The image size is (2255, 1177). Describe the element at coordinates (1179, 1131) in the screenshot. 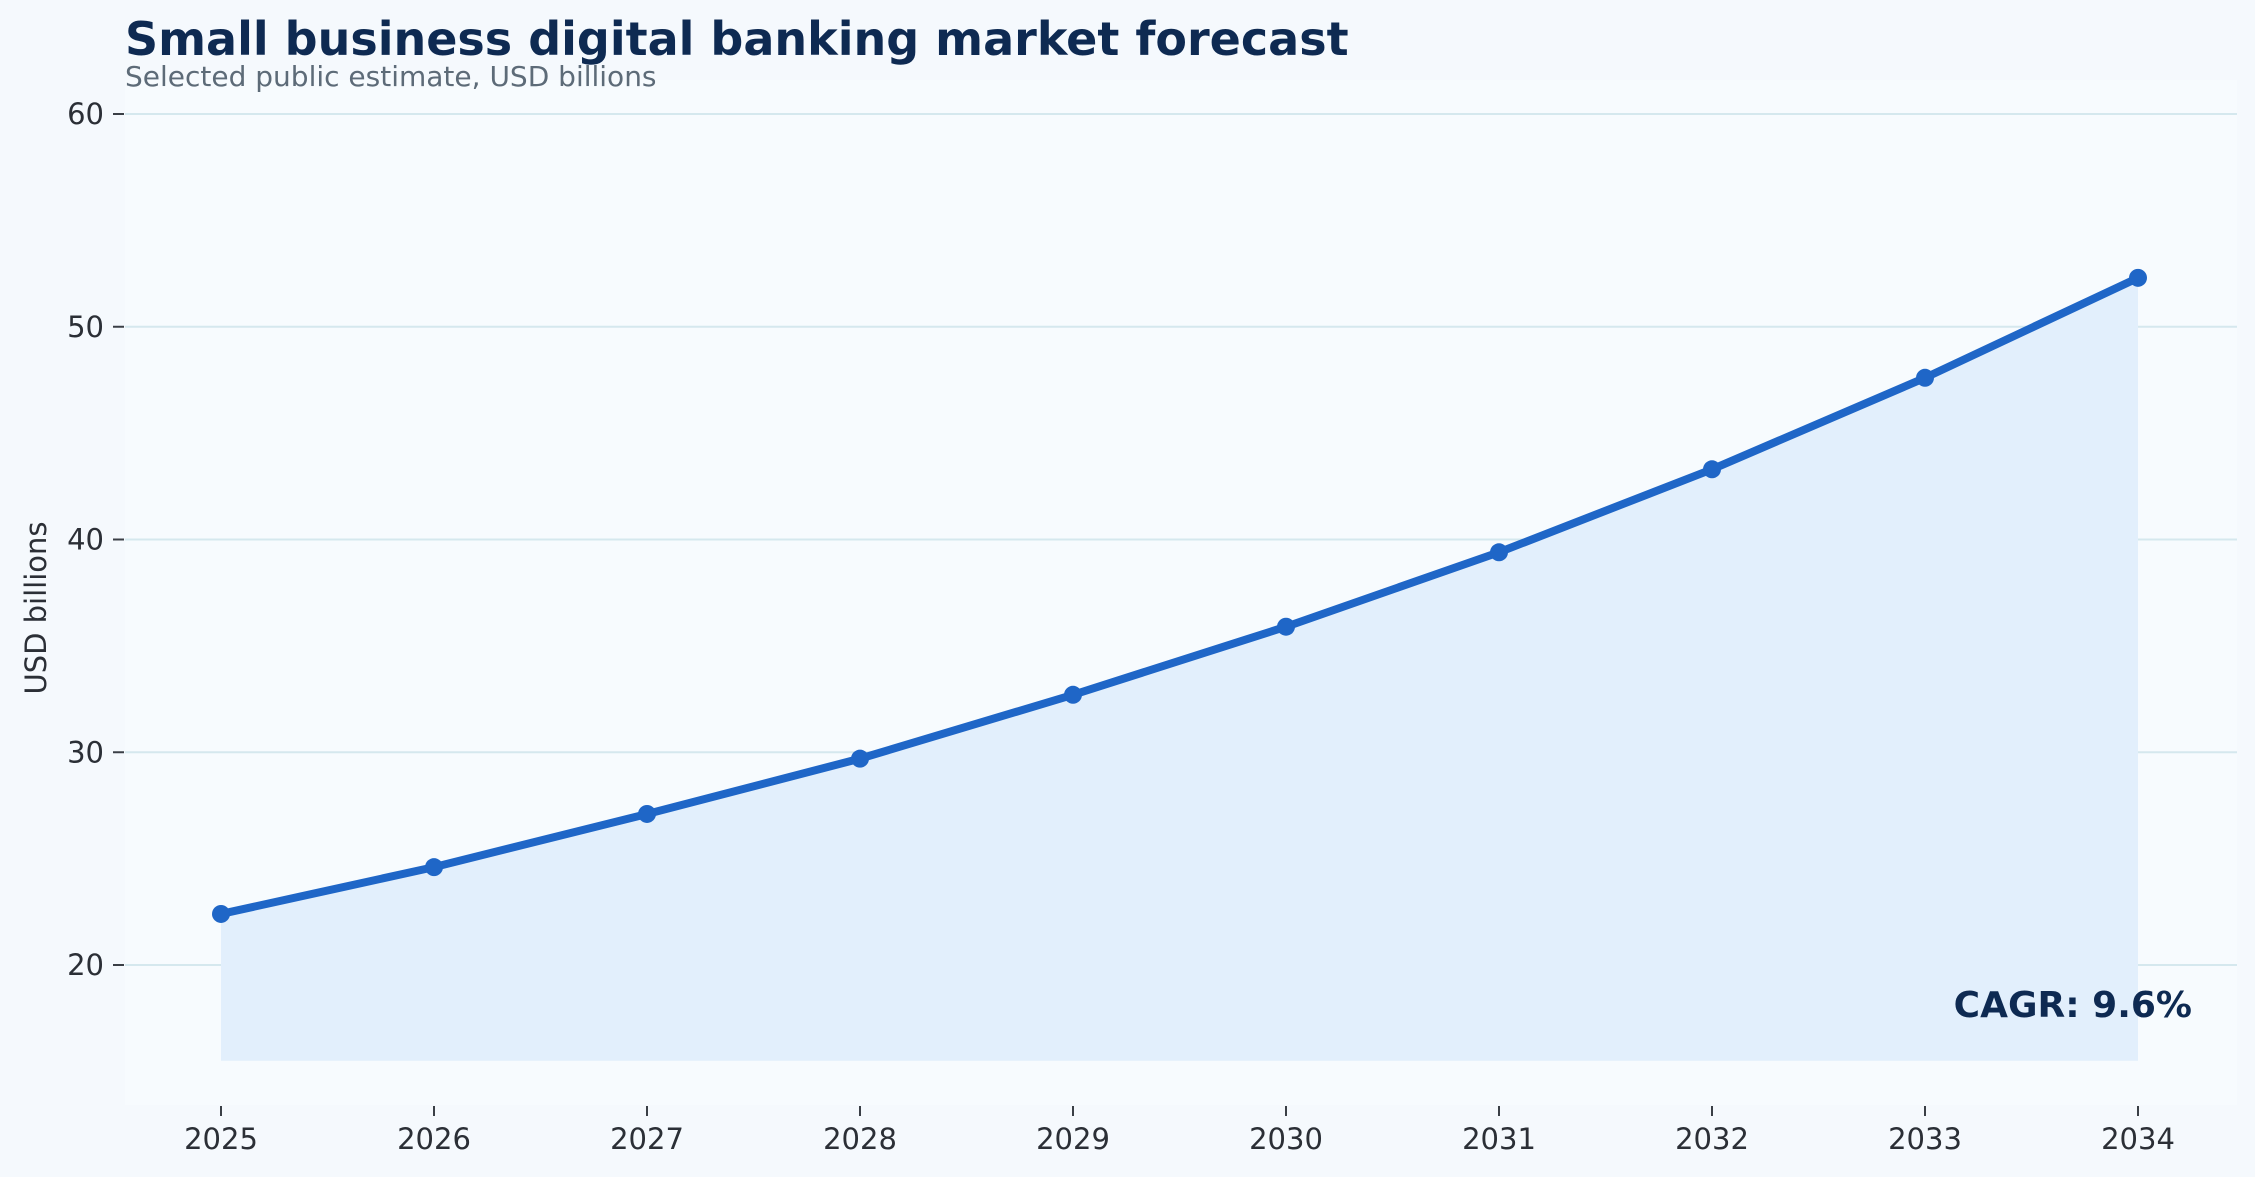

I see `x-axis-ticks: 2025 2026 2027 2028 2029 2030 2031 2032 2033 2034` at that location.